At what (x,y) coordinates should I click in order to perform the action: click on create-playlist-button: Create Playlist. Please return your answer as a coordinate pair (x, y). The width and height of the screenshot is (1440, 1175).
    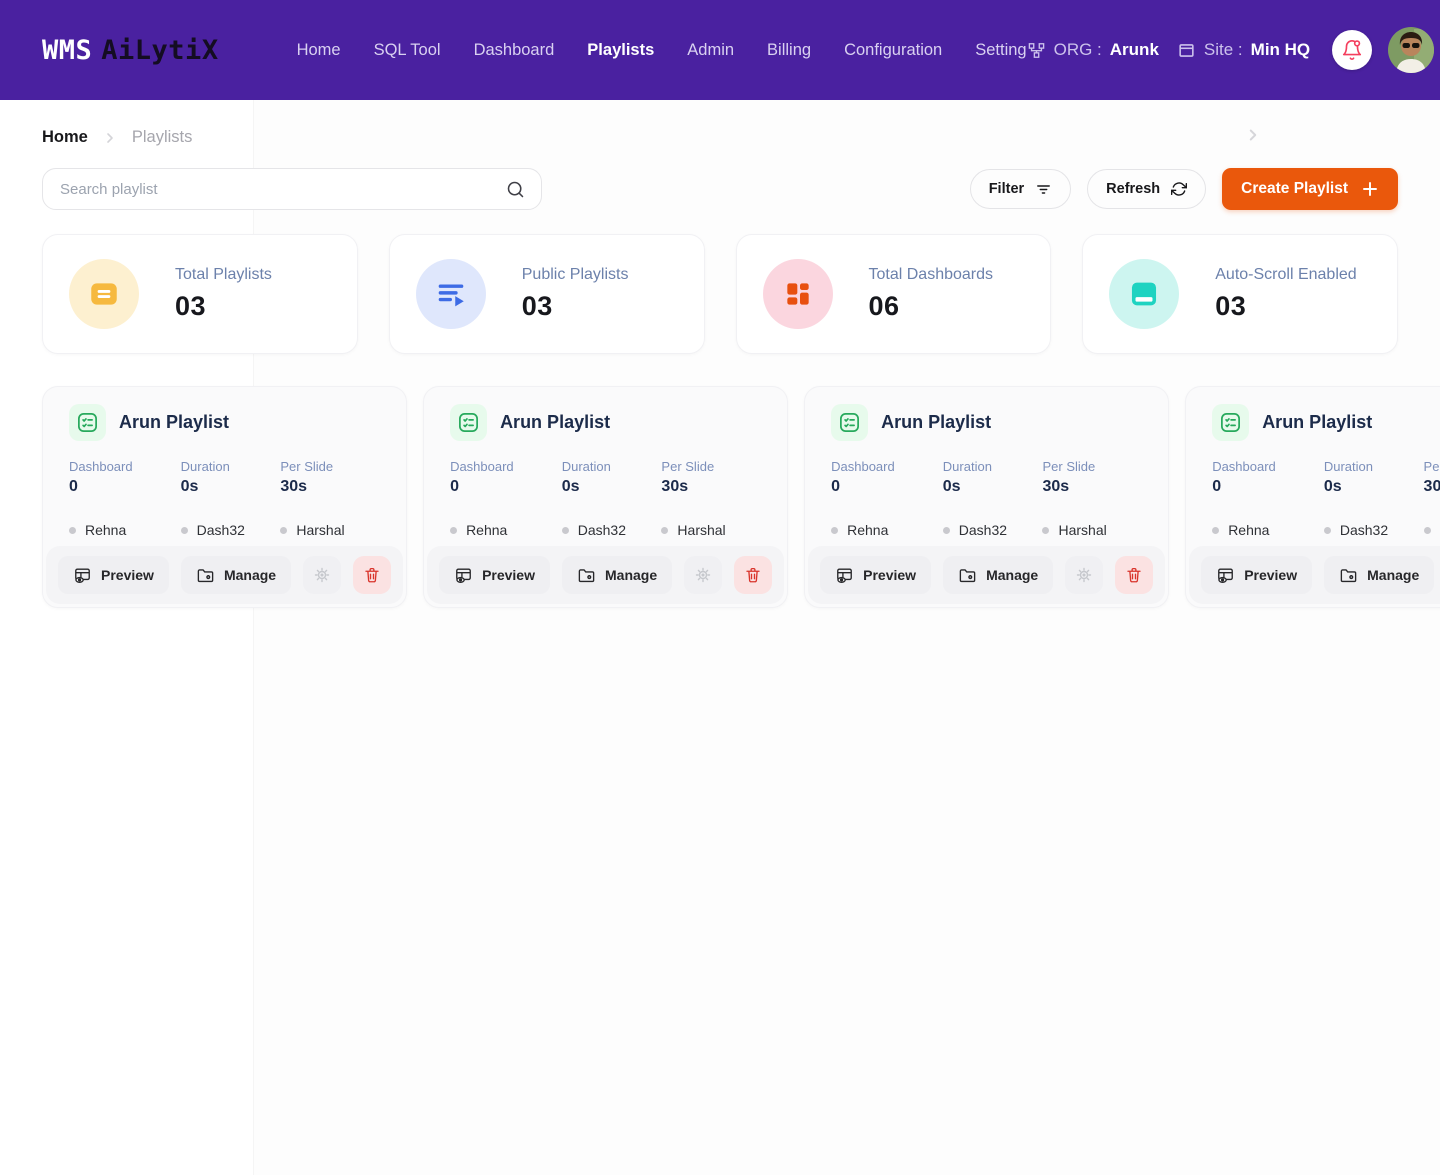
    Looking at the image, I should click on (1310, 189).